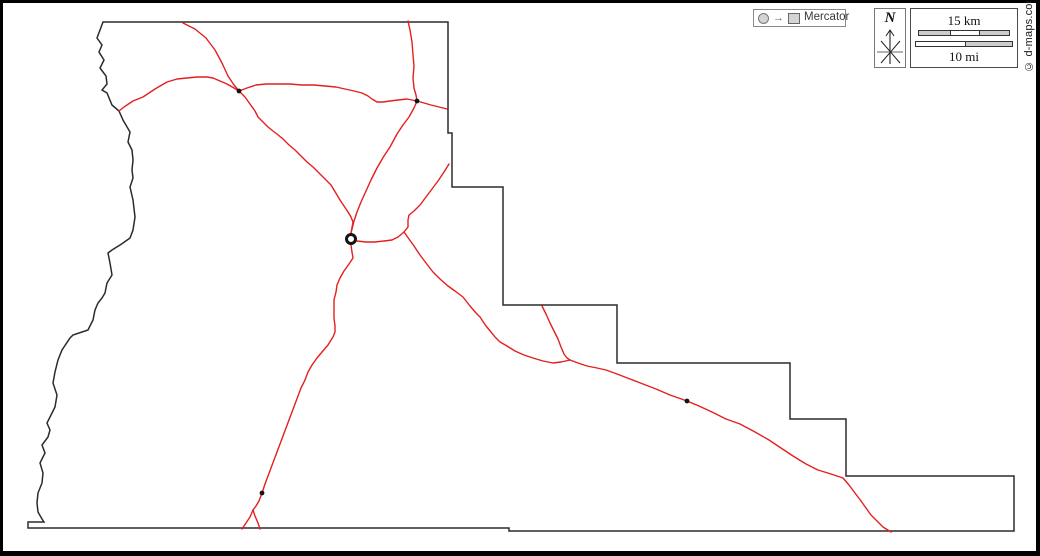 Image resolution: width=1040 pixels, height=556 pixels. What do you see at coordinates (556, 333) in the screenshot?
I see `road-border-stub-south` at bounding box center [556, 333].